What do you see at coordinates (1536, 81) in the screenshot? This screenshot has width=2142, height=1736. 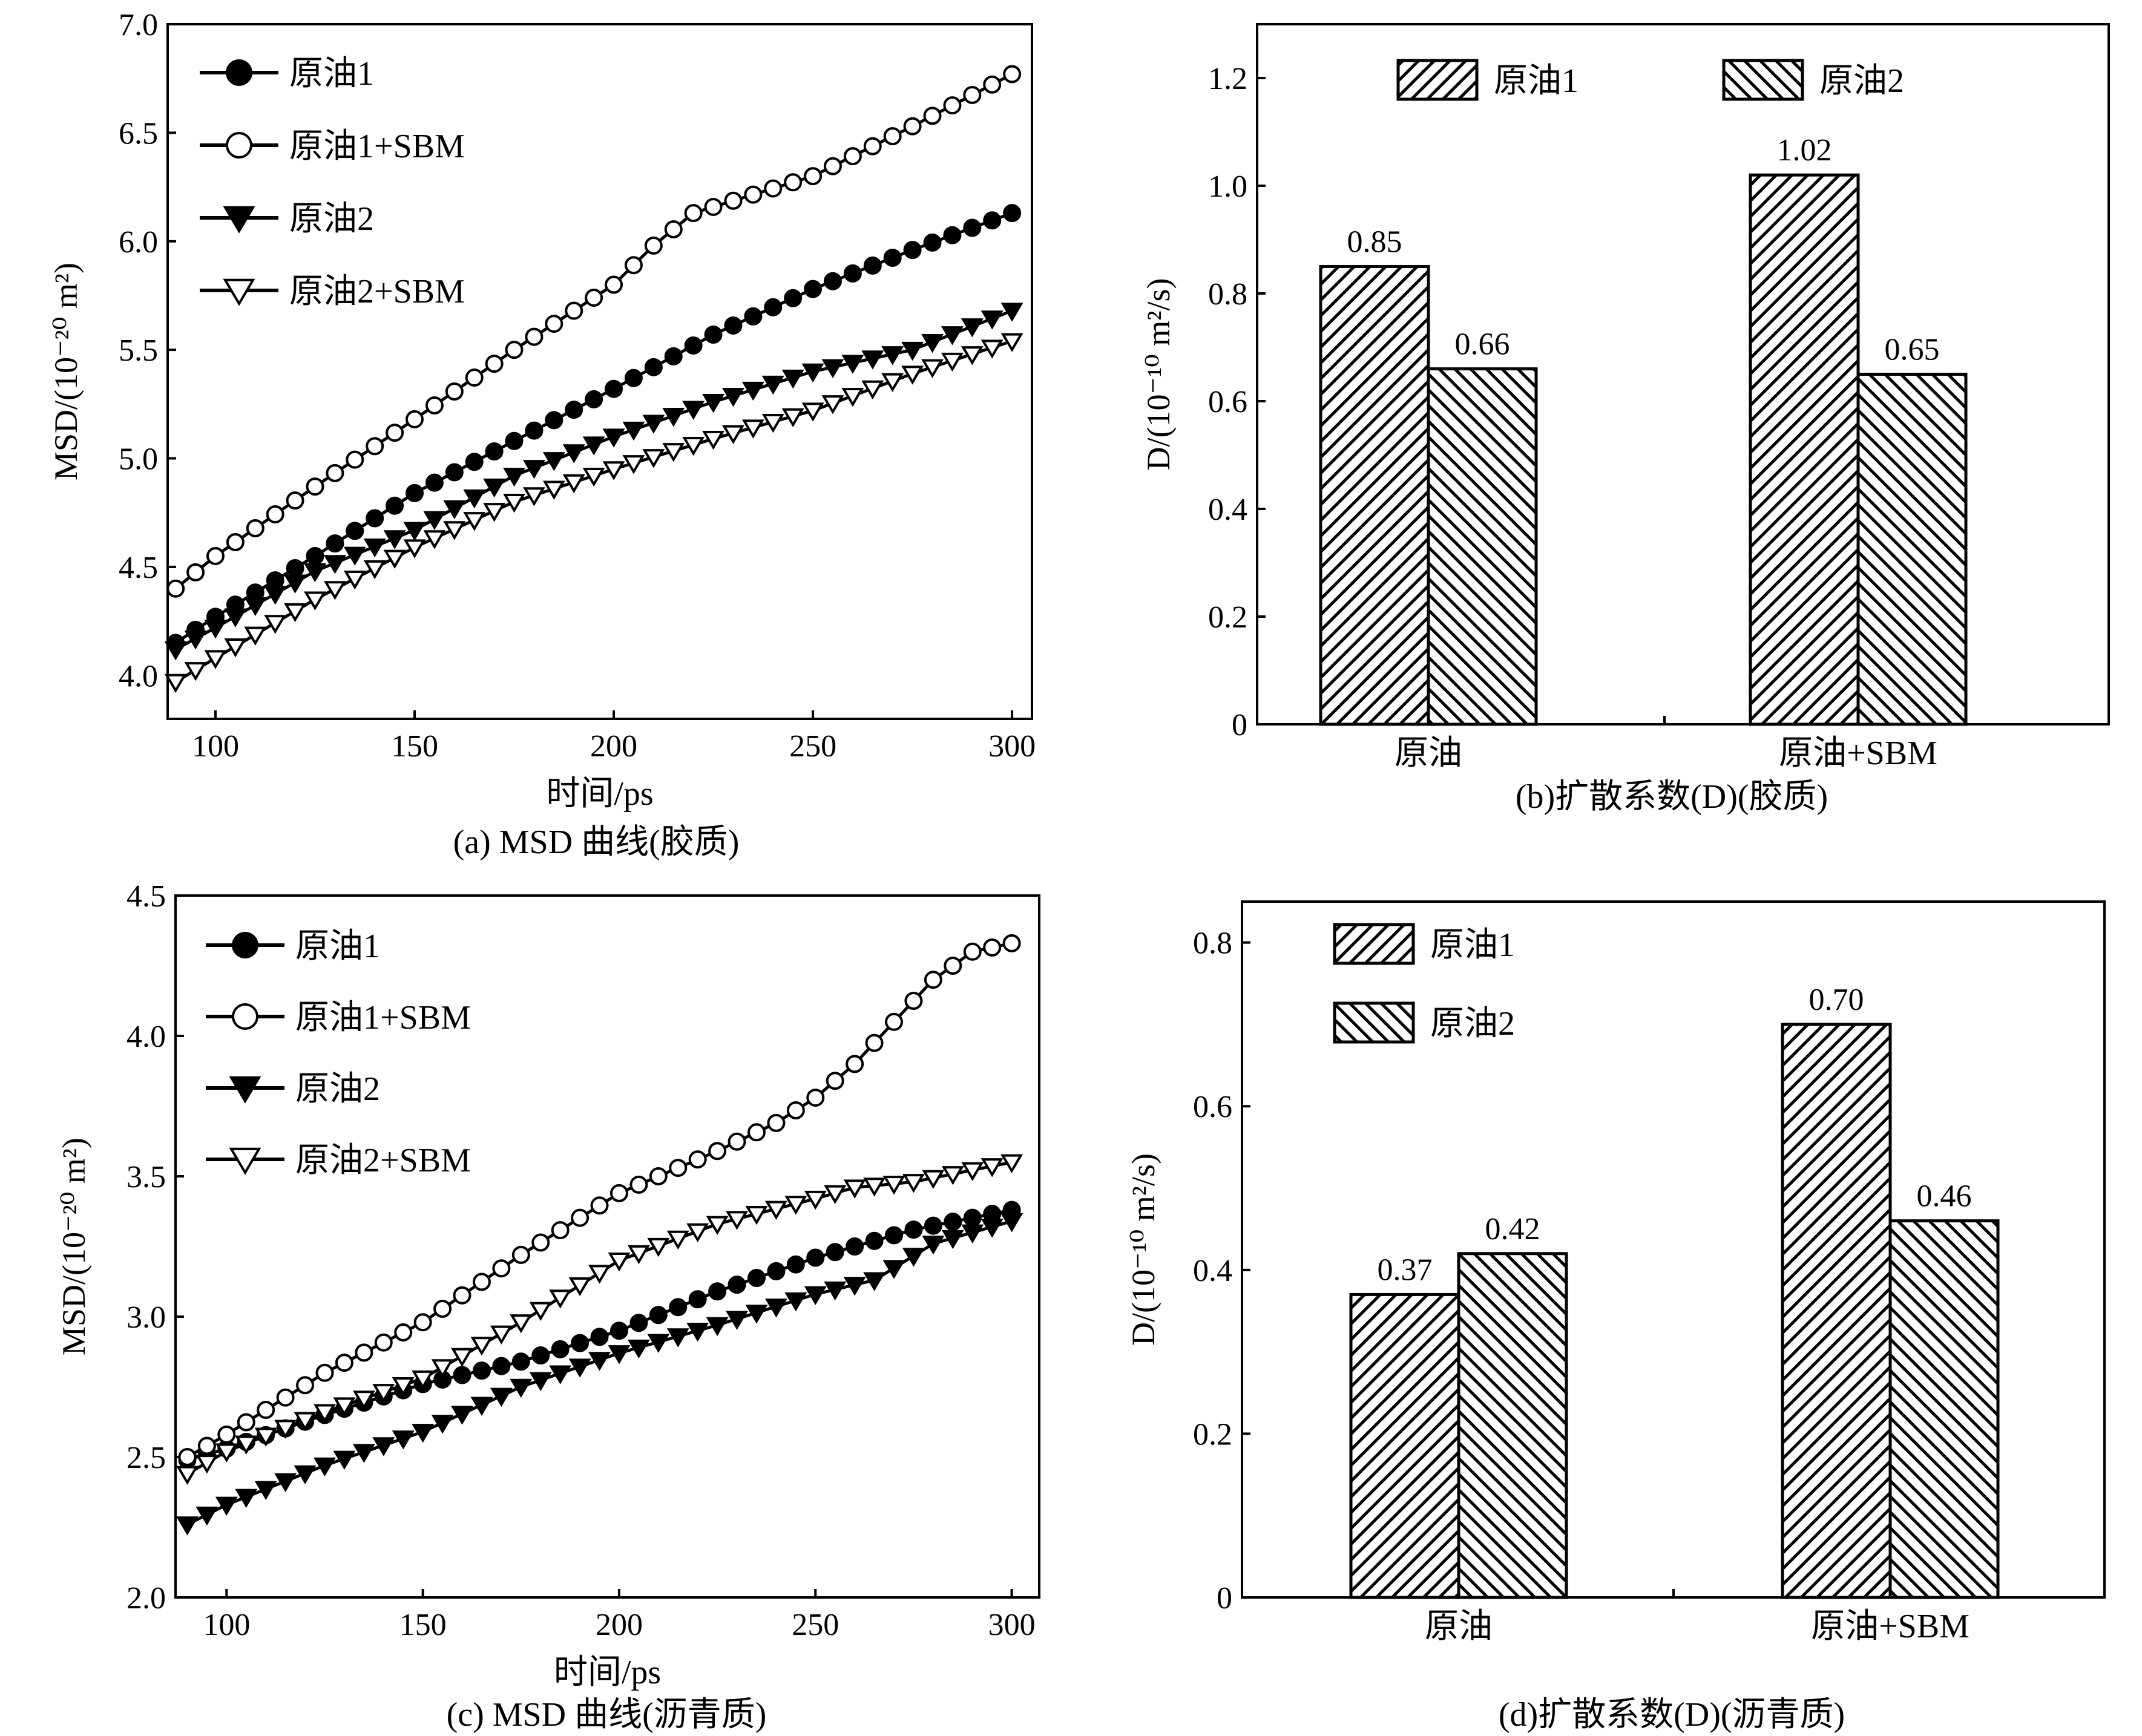 I see `legend-label: 原油1` at bounding box center [1536, 81].